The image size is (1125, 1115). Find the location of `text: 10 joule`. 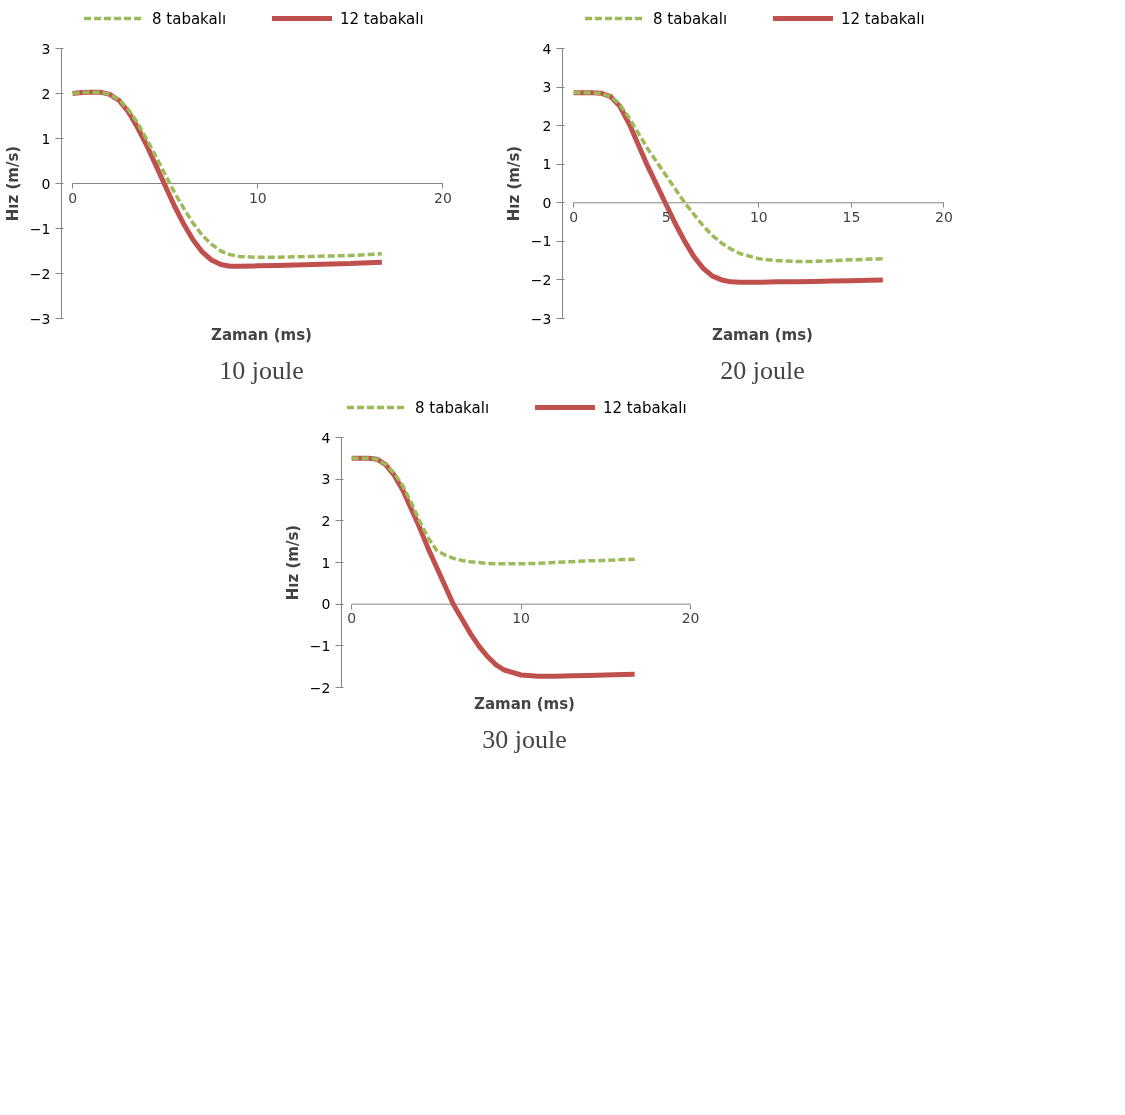

text: 10 joule is located at coordinates (261, 370).